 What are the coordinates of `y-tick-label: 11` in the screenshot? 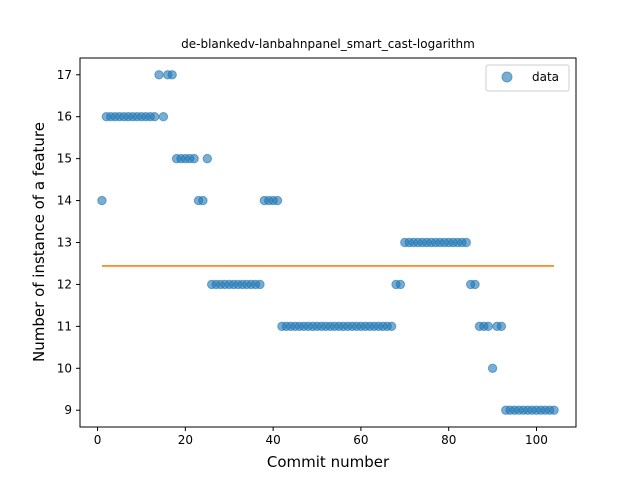 It's located at (64, 326).